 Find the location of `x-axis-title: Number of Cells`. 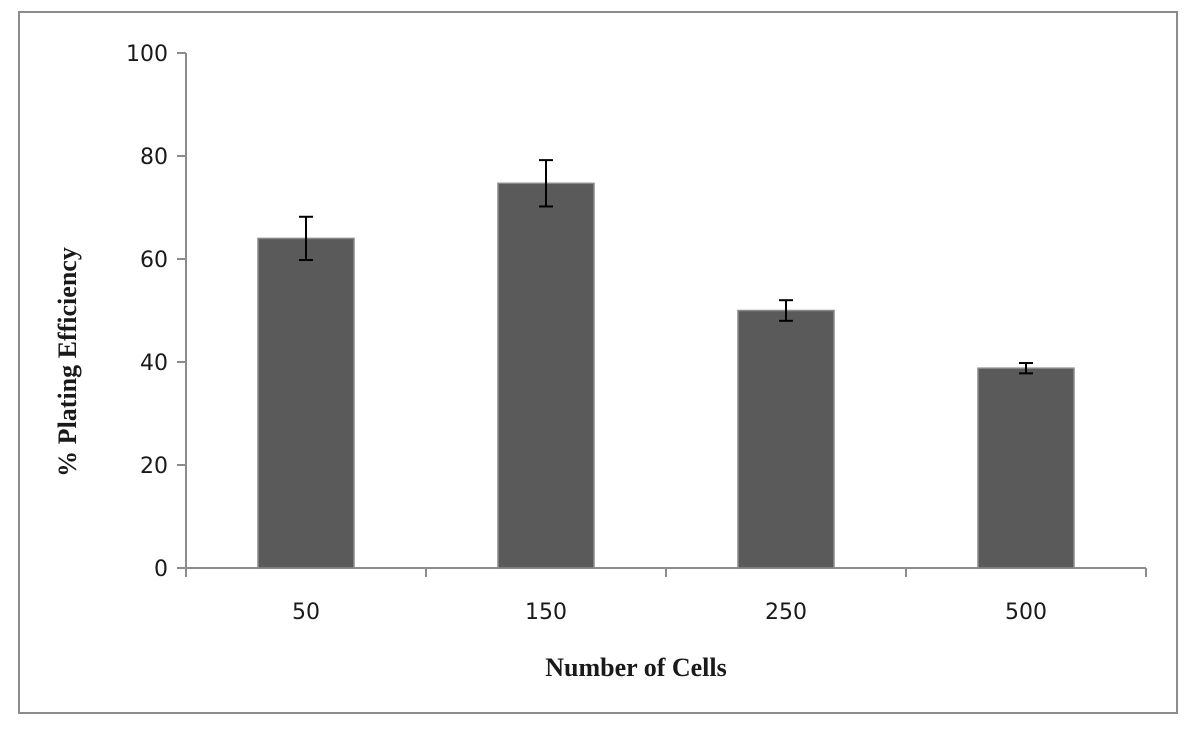

x-axis-title: Number of Cells is located at coordinates (636, 667).